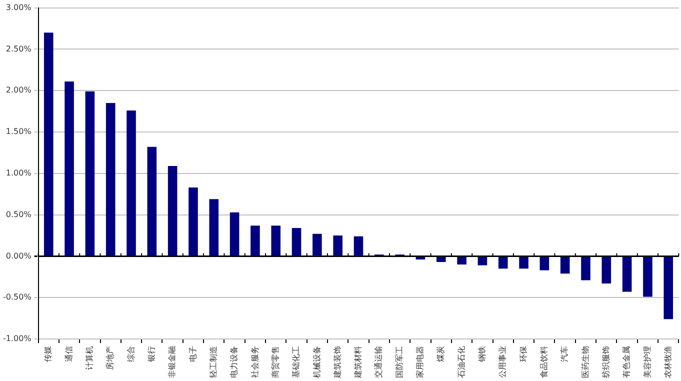 This screenshot has width=681, height=381. I want to click on x-tick-label: 银行, so click(151, 354).